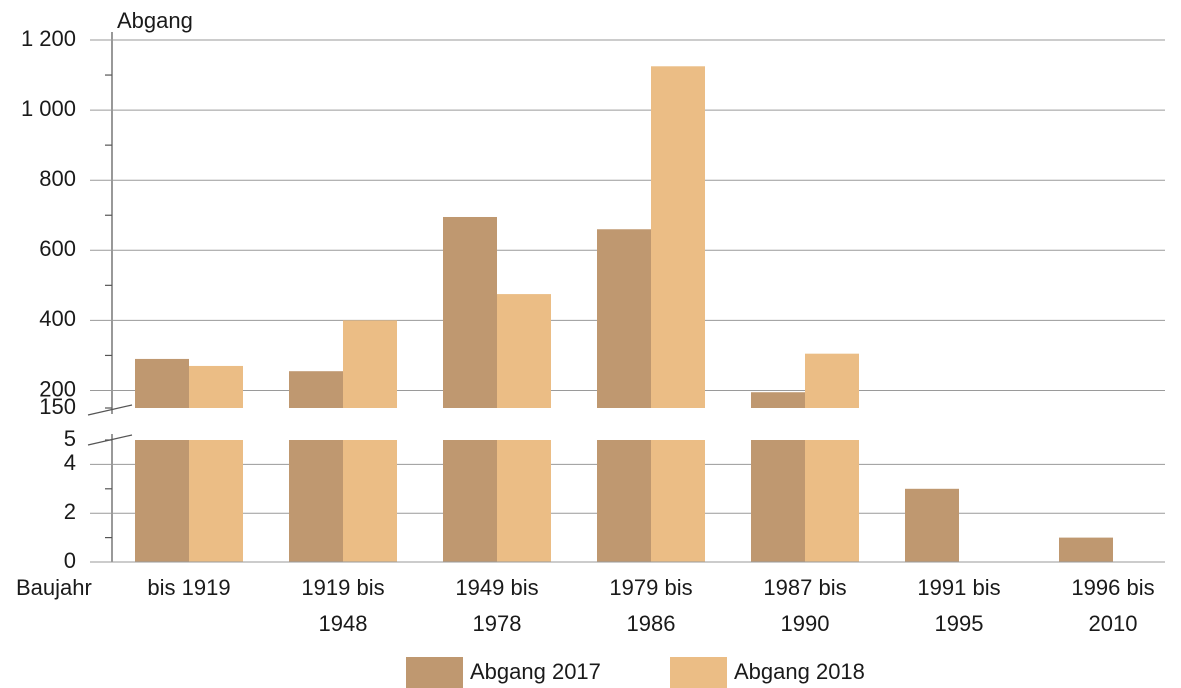 This screenshot has height=688, width=1181. Describe the element at coordinates (155, 20) in the screenshot. I see `y-axis-label: Abgang` at that location.